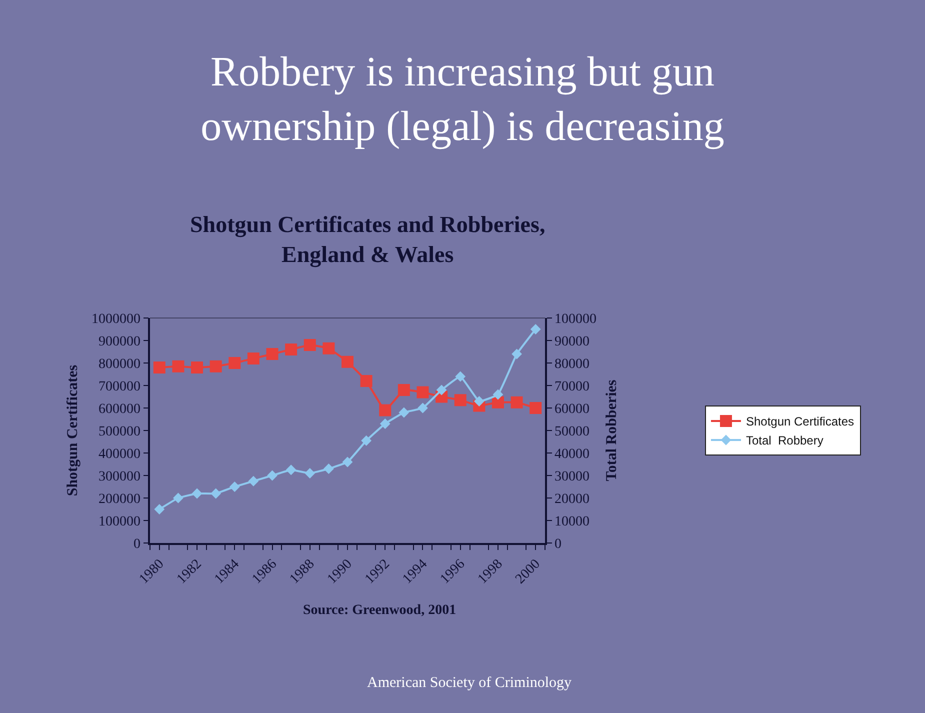 Image resolution: width=925 pixels, height=713 pixels. Describe the element at coordinates (119, 454) in the screenshot. I see `y-tick-label: 400000` at that location.